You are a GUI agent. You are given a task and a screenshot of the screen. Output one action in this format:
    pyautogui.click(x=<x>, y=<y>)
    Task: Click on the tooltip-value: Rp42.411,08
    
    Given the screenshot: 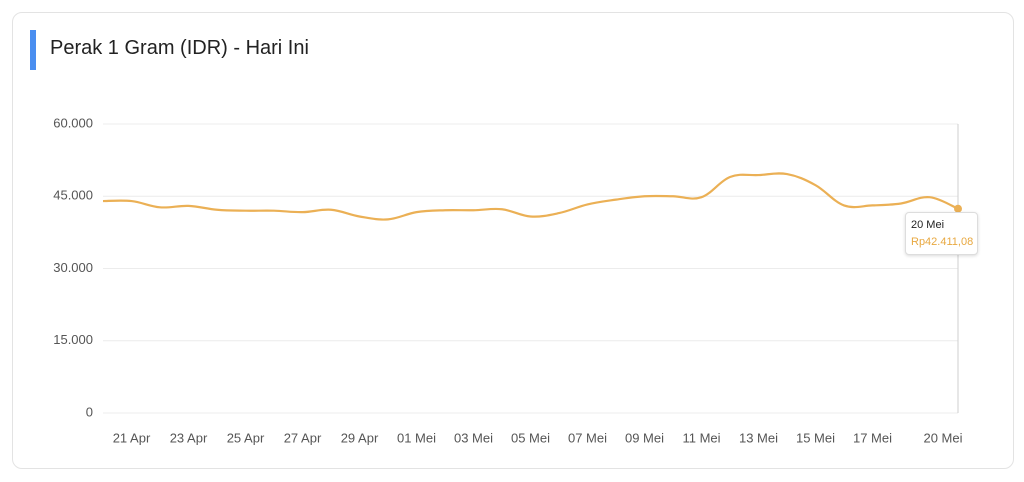 What is the action you would take?
    pyautogui.click(x=942, y=242)
    